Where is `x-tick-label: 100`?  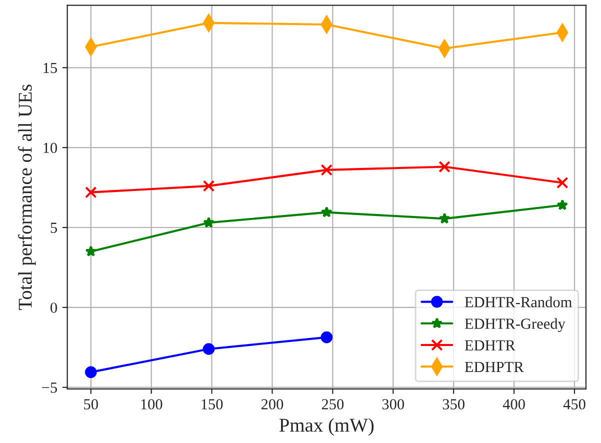 x-tick-label: 100 is located at coordinates (151, 404).